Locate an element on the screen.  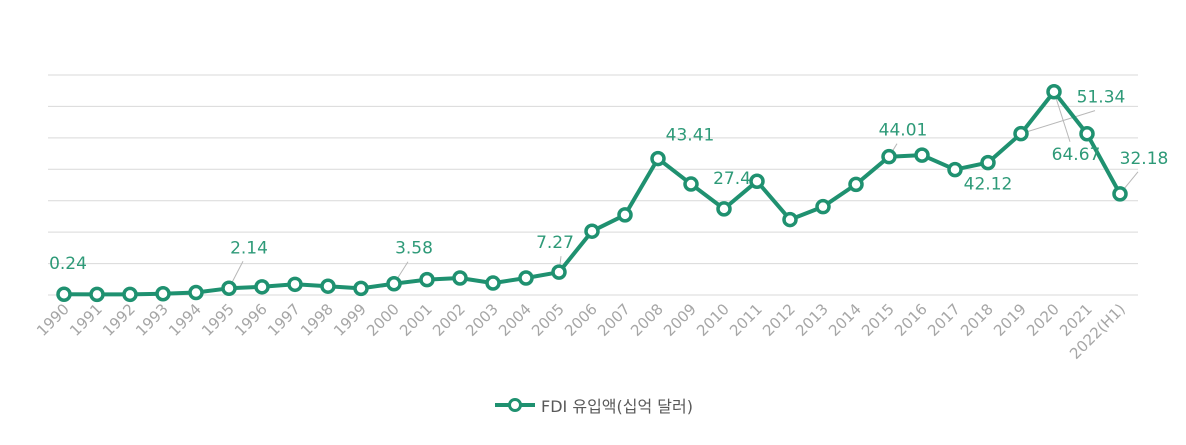
x-tick-label: 1992 is located at coordinates (119, 320).